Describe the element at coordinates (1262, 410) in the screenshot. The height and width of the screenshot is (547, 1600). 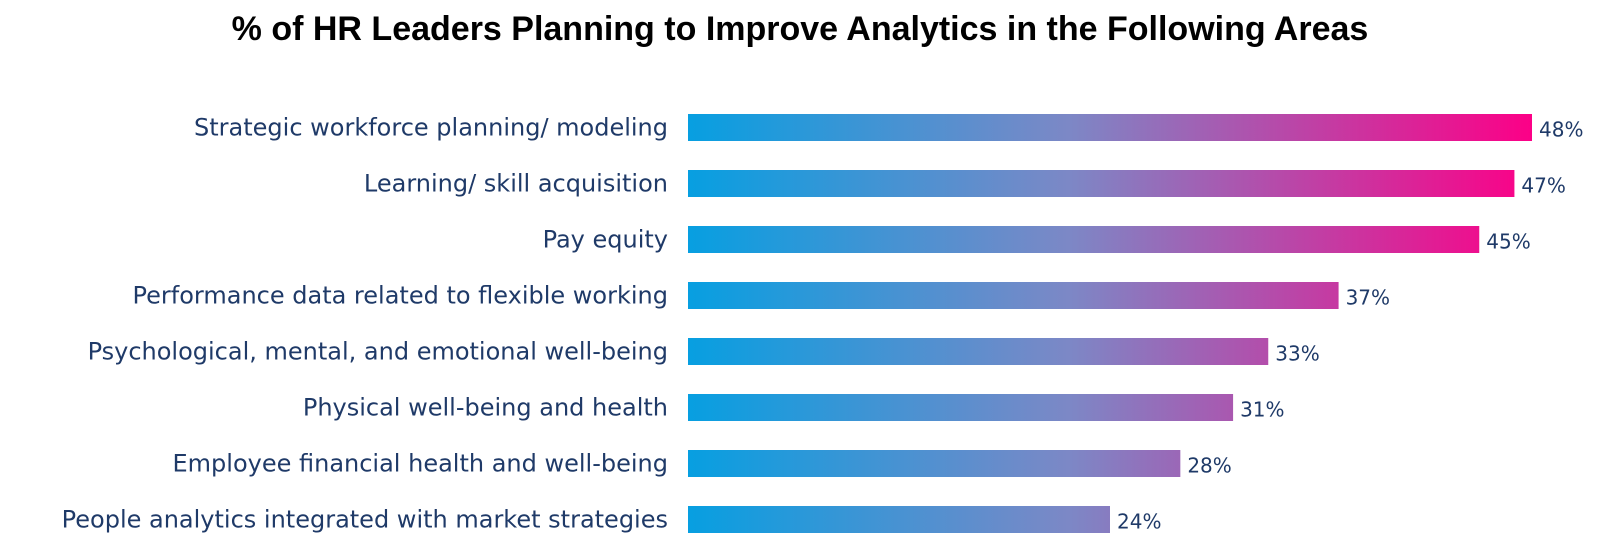
I see `value-label-6: 31%` at that location.